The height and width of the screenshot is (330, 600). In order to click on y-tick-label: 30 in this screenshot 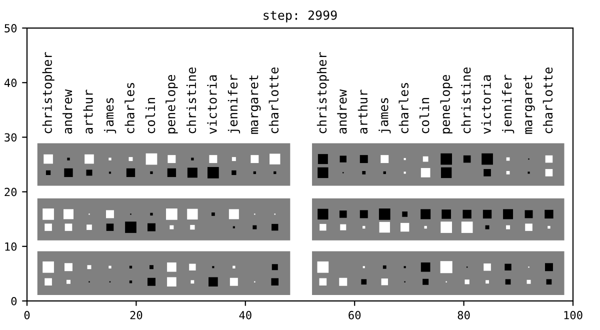, I will do `click(10, 137)`.